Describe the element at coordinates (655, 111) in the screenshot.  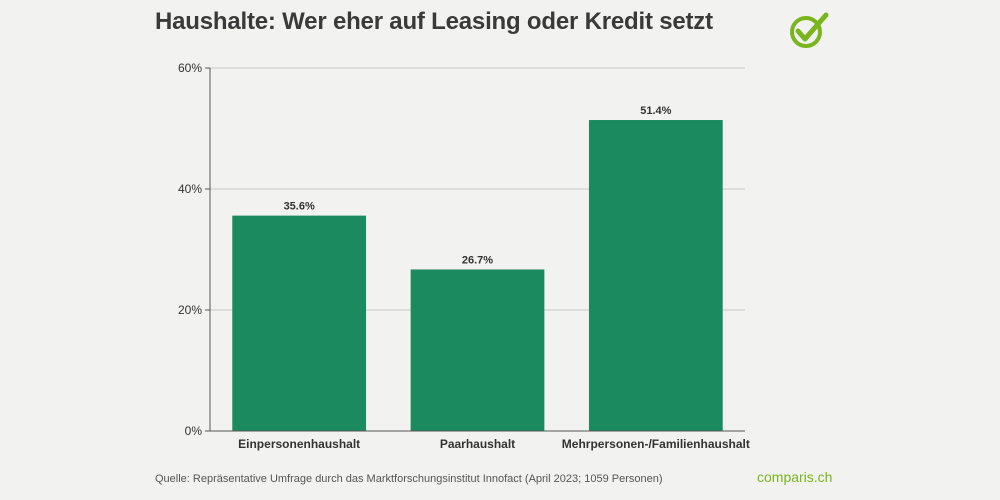
I see `bar-value-label: 51.4%` at that location.